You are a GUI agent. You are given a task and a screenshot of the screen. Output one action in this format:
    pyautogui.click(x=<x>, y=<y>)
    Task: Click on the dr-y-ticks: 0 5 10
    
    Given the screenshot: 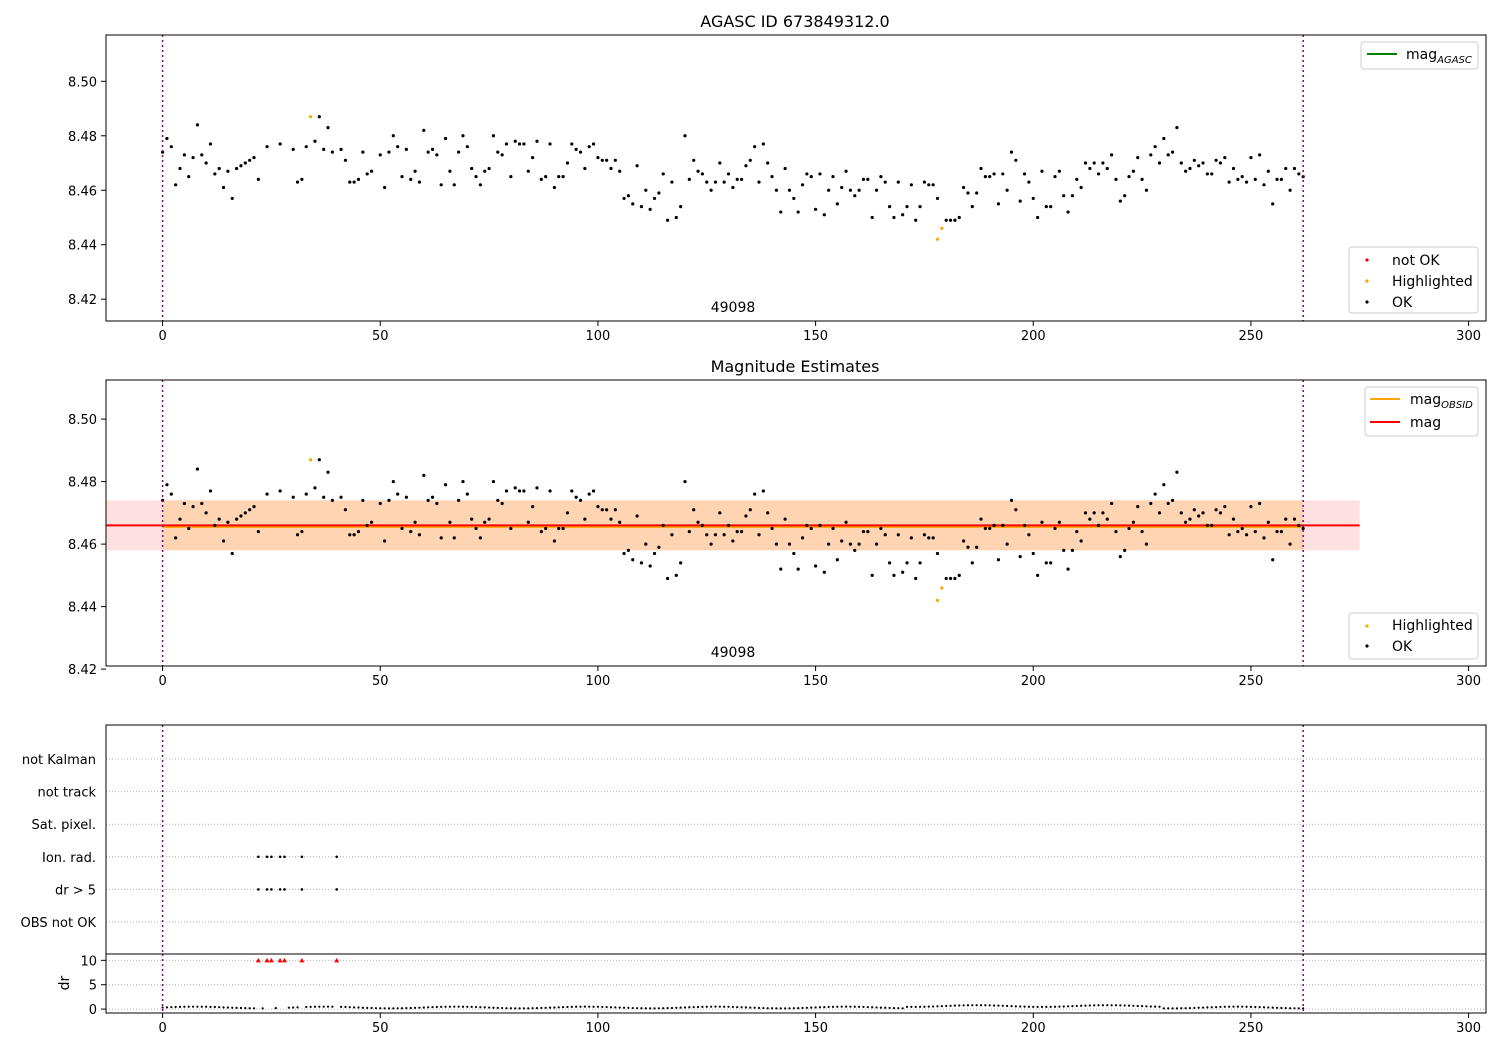 What is the action you would take?
    pyautogui.click(x=93, y=986)
    